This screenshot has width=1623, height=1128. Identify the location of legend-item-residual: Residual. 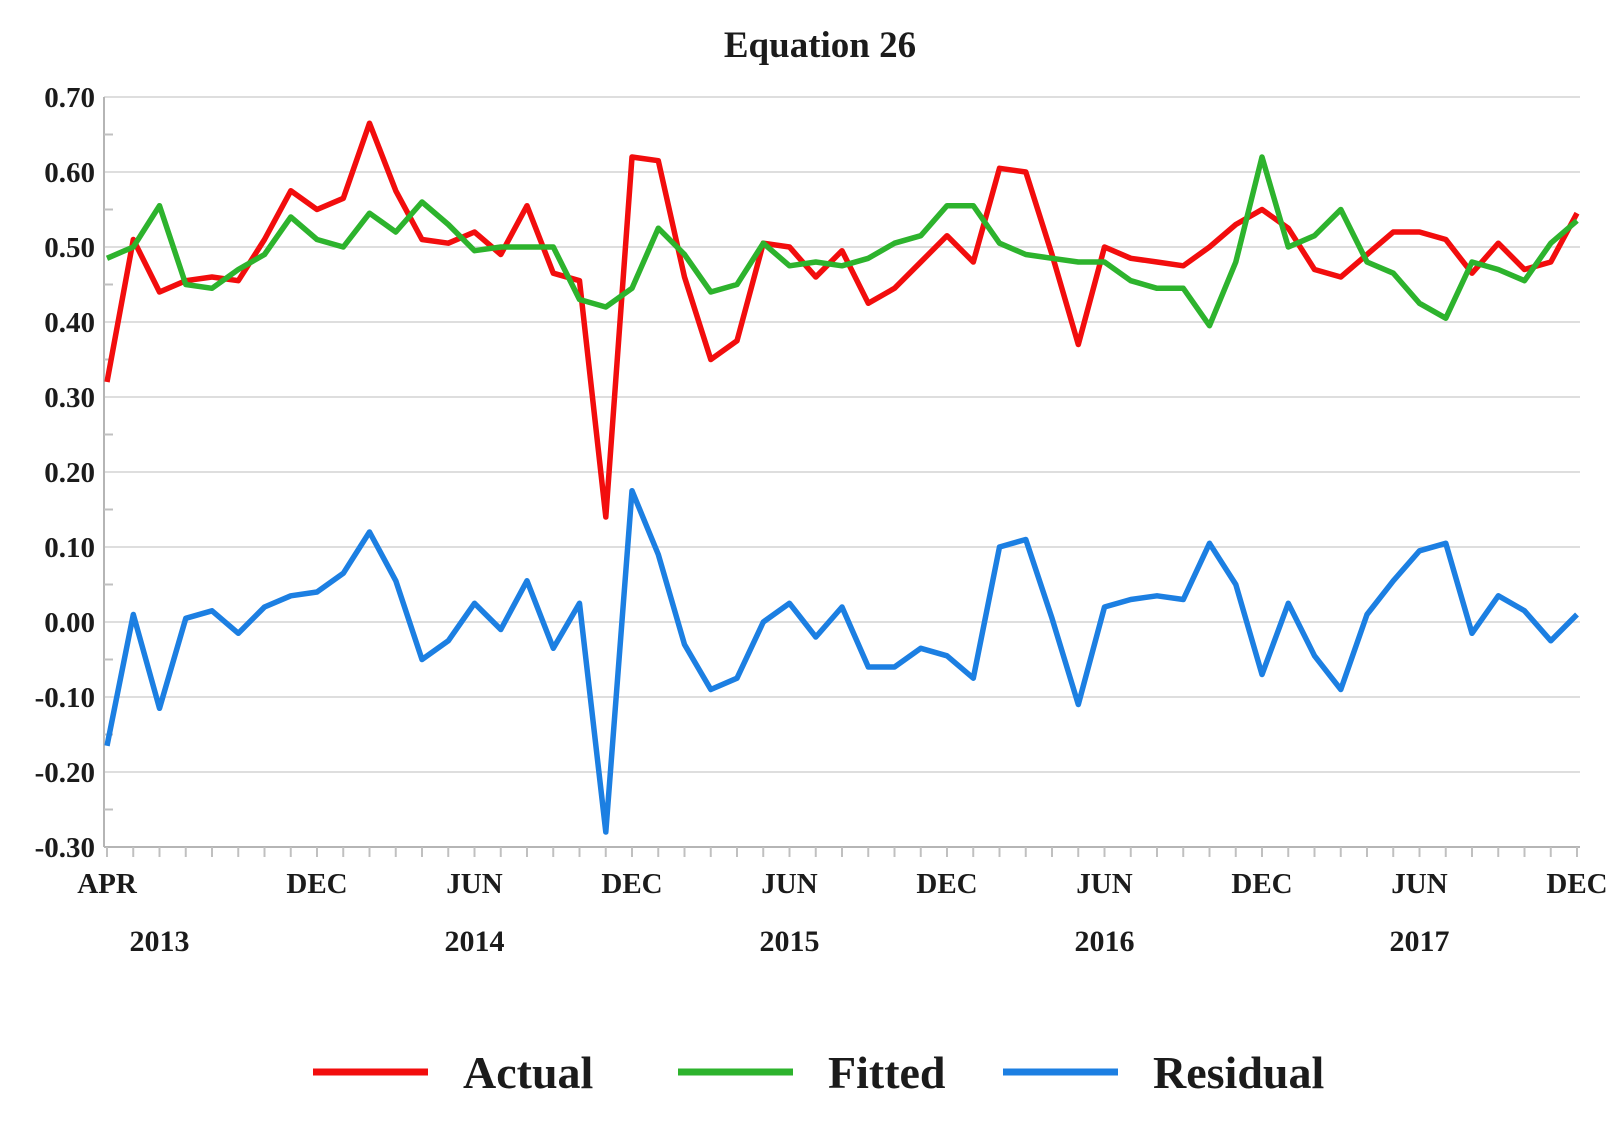
(1163, 1072).